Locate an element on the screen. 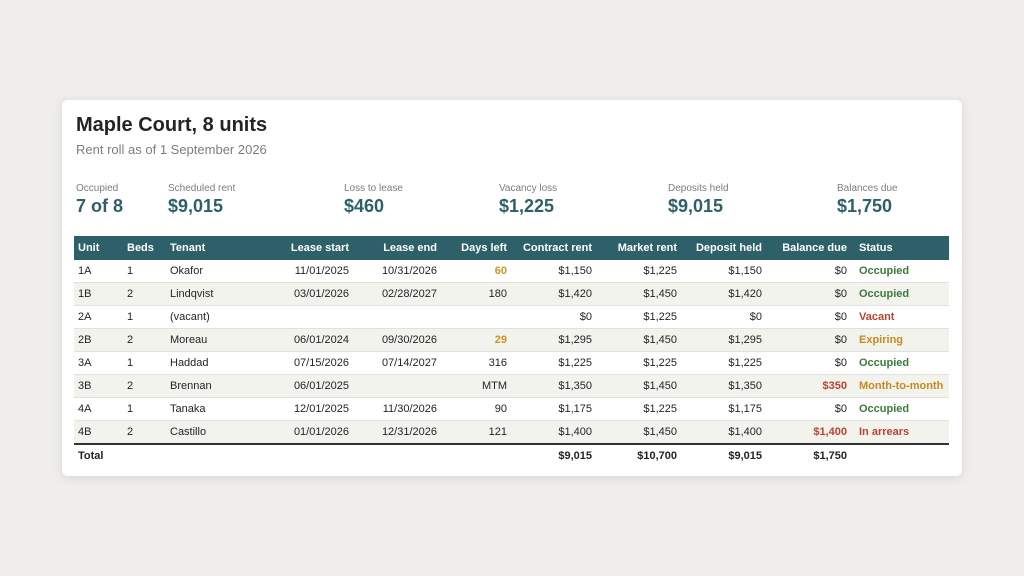 Image resolution: width=1024 pixels, height=576 pixels. cell-tenant: Moreau is located at coordinates (215, 340).